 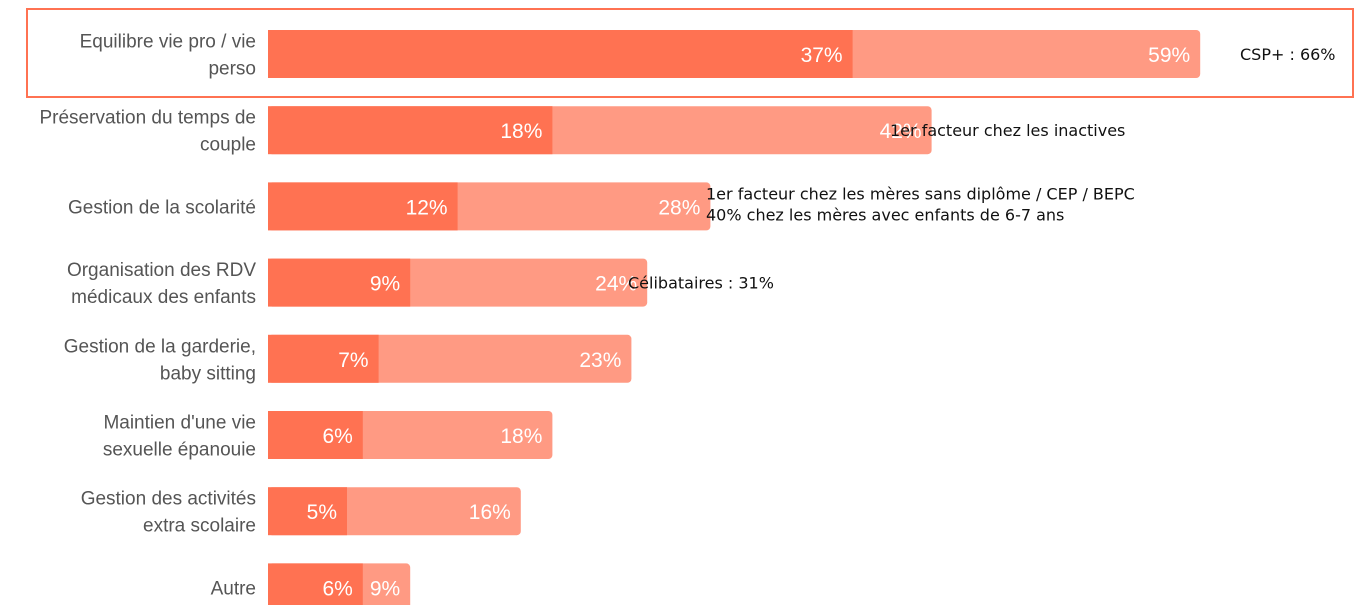 I want to click on value-label-total: 24%, so click(x=616, y=284).